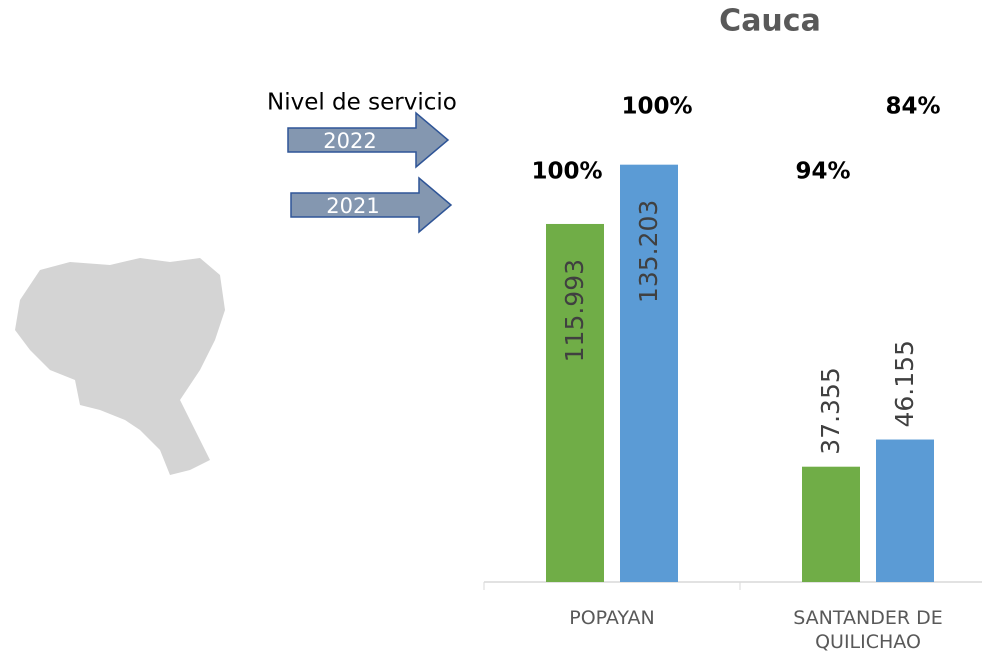  Describe the element at coordinates (770, 21) in the screenshot. I see `chart-title: Cauca` at that location.